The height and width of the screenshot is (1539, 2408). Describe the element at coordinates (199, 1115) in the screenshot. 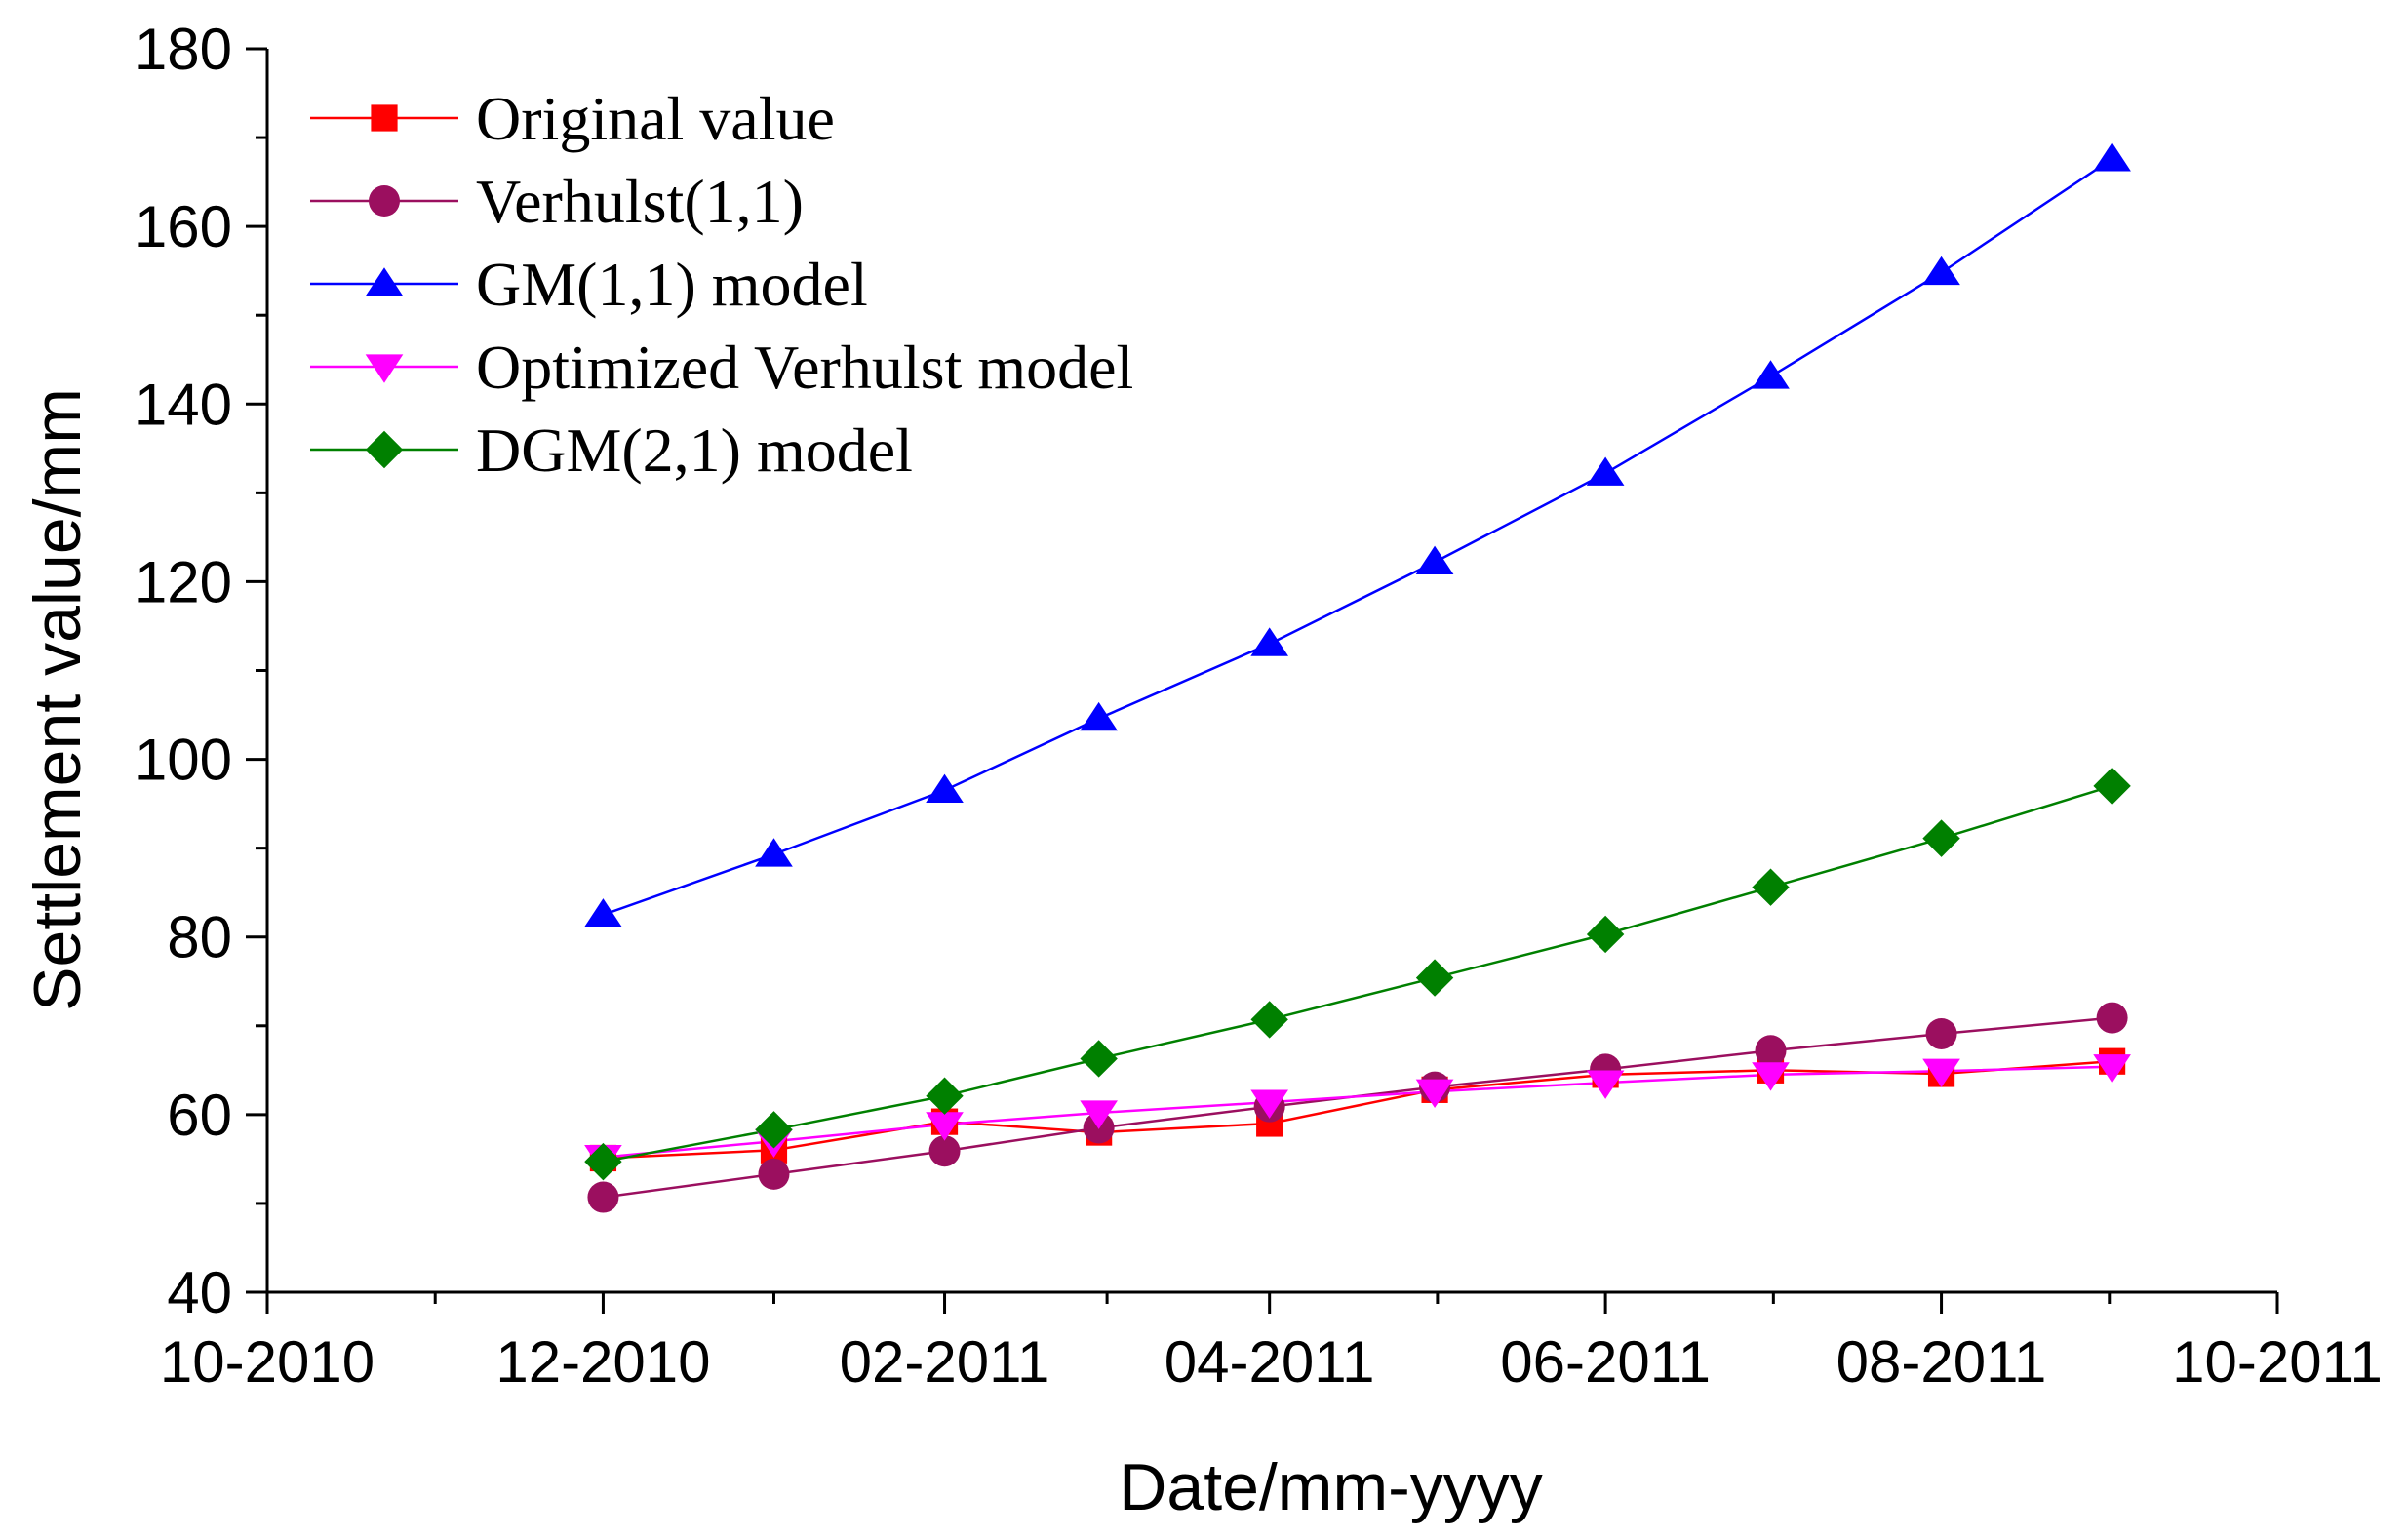

I see `y-tick-label: 60` at that location.